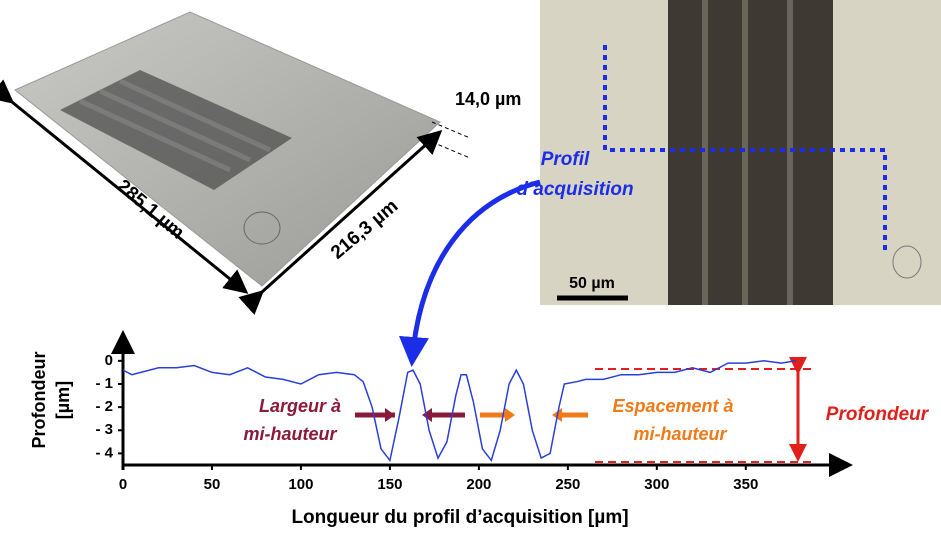  What do you see at coordinates (104, 406) in the screenshot?
I see `y-tick-label: - 2` at bounding box center [104, 406].